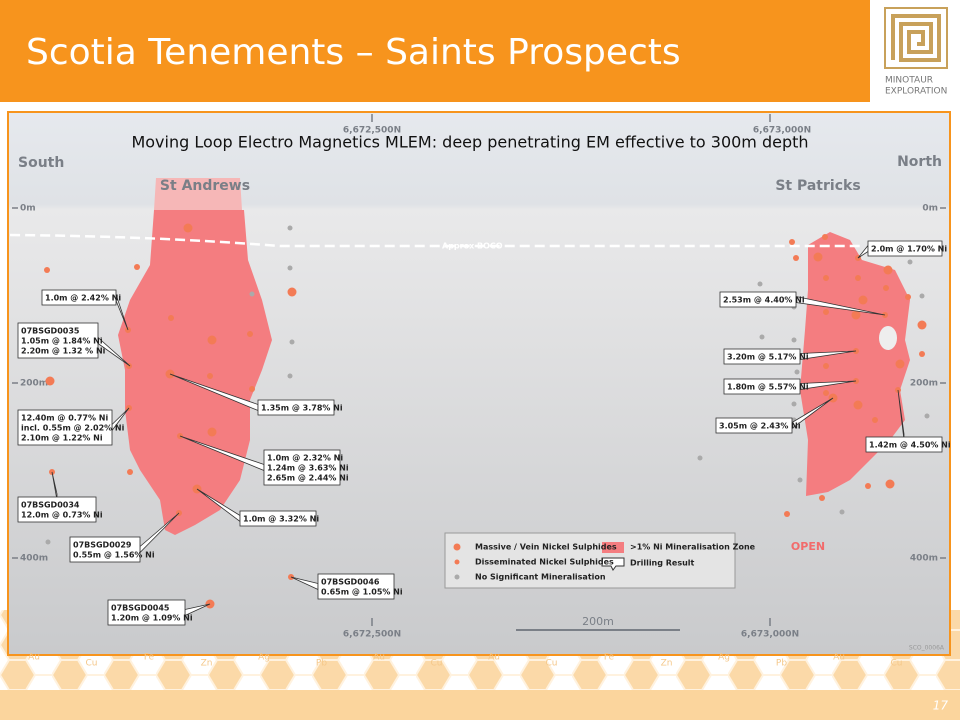 Image resolution: width=960 pixels, height=724 pixels. Describe the element at coordinates (102, 545) in the screenshot. I see `callout-text: 07BSGD0029` at that location.